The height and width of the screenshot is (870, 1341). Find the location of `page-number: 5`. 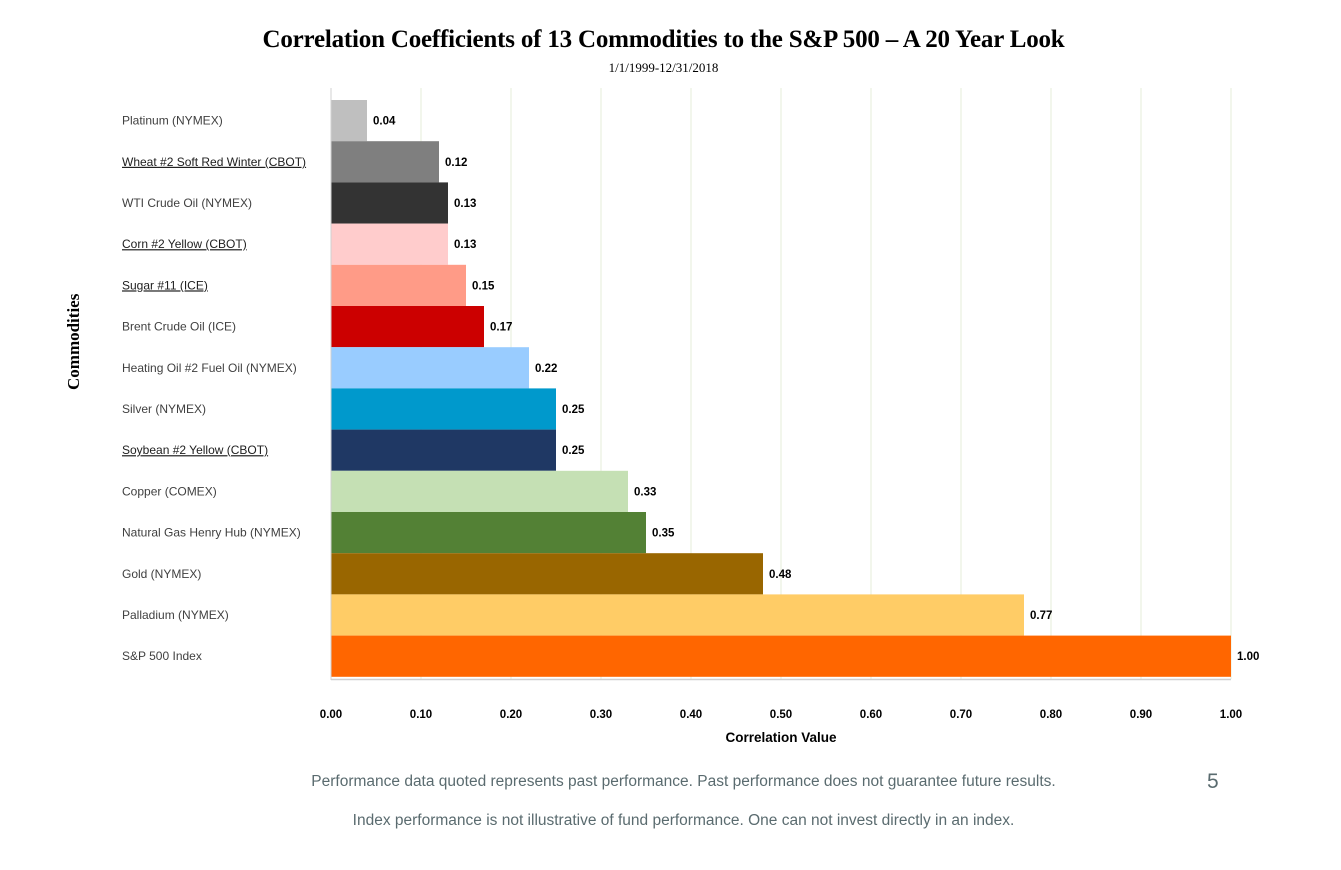

page-number: 5 is located at coordinates (1213, 781).